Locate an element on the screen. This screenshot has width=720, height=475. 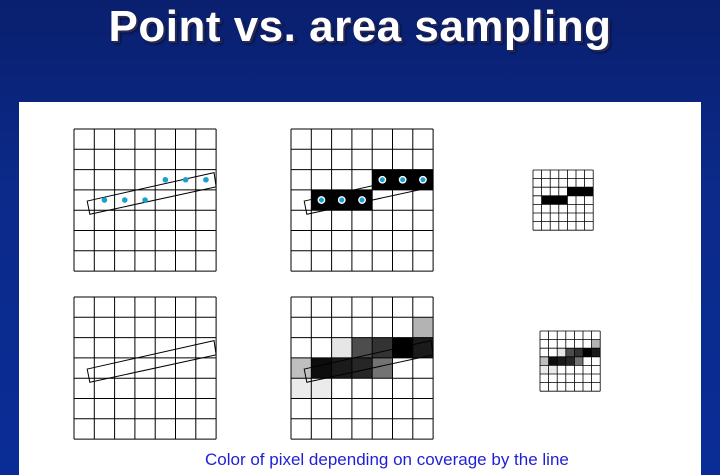
area-sampling-grid is located at coordinates (145, 368).